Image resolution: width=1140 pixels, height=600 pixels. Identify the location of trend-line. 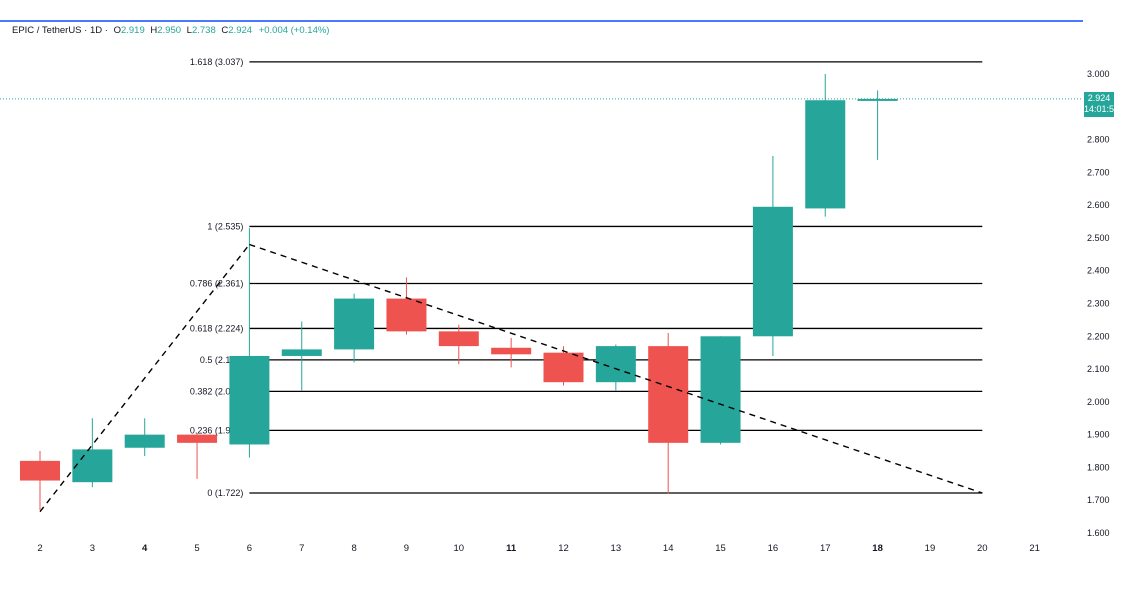
(144, 378).